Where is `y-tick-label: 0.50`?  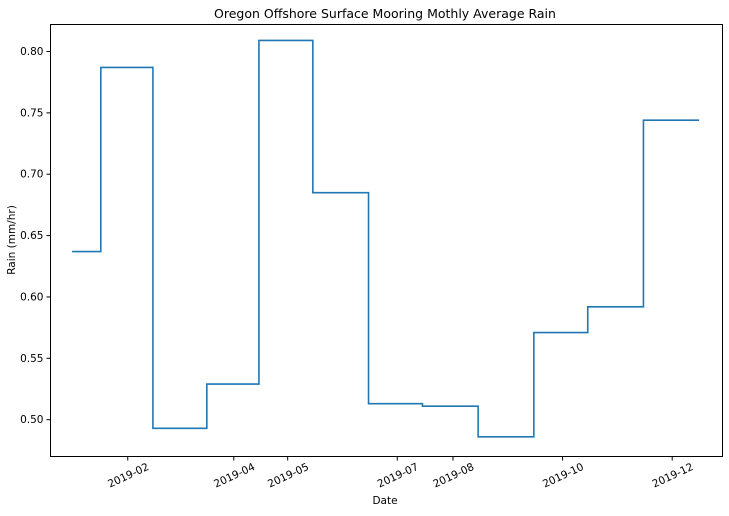
y-tick-label: 0.50 is located at coordinates (31, 420).